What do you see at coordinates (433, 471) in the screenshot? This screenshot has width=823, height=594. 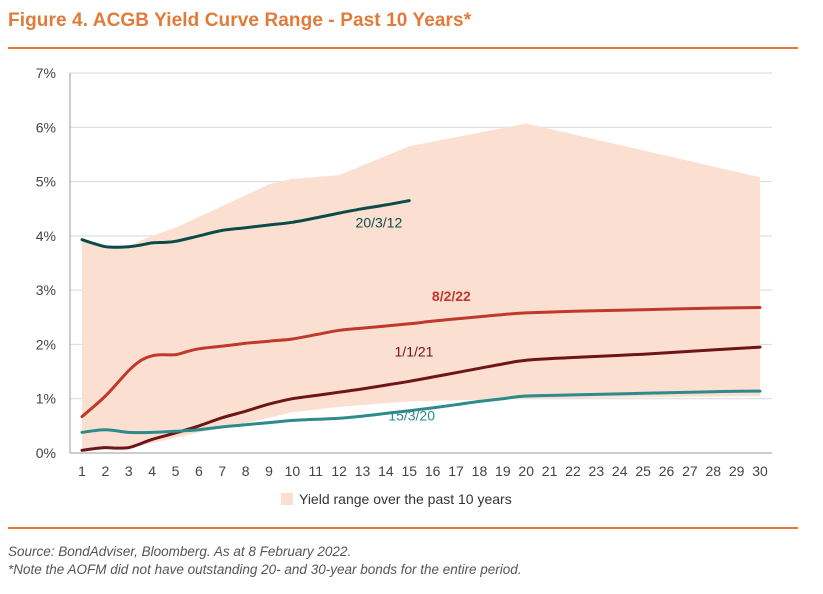 I see `x-tick-label: 16` at bounding box center [433, 471].